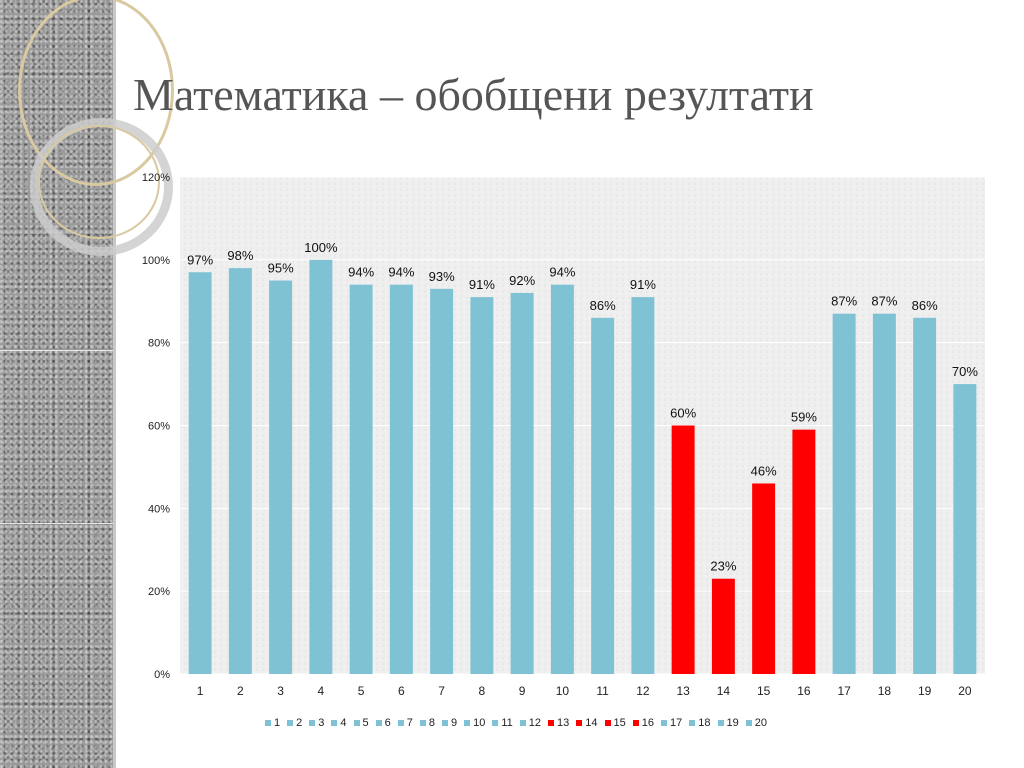 The image size is (1024, 768). What do you see at coordinates (361, 723) in the screenshot?
I see `legend-item-5: 5` at bounding box center [361, 723].